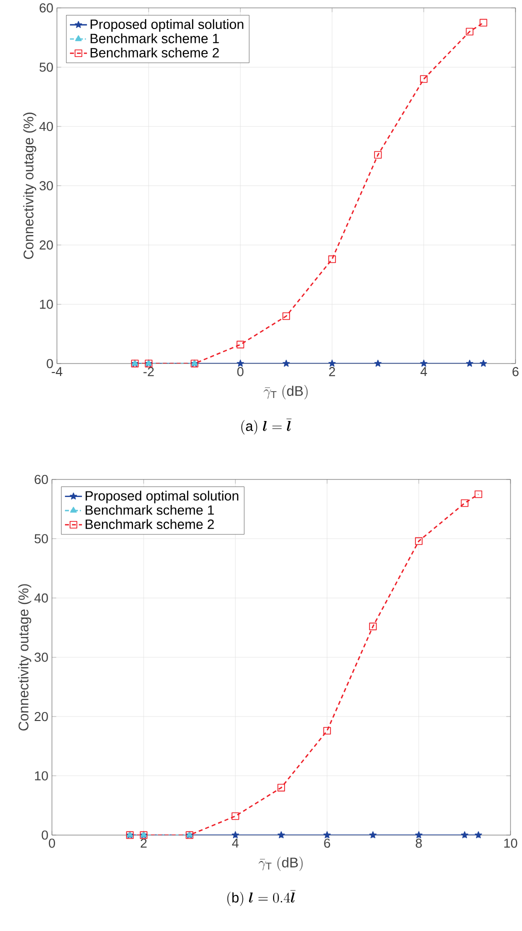 The width and height of the screenshot is (522, 931). Describe the element at coordinates (419, 843) in the screenshot. I see `x-tick-label: 8` at that location.